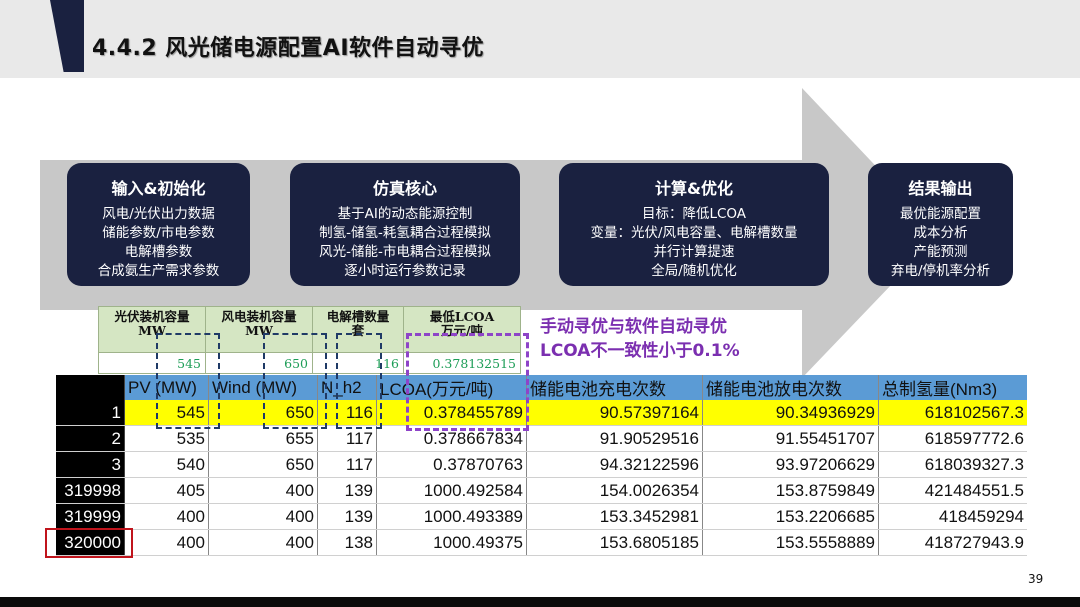 The width and height of the screenshot is (1080, 607). Describe the element at coordinates (614, 516) in the screenshot. I see `table-cell: 153.3452981` at that location.